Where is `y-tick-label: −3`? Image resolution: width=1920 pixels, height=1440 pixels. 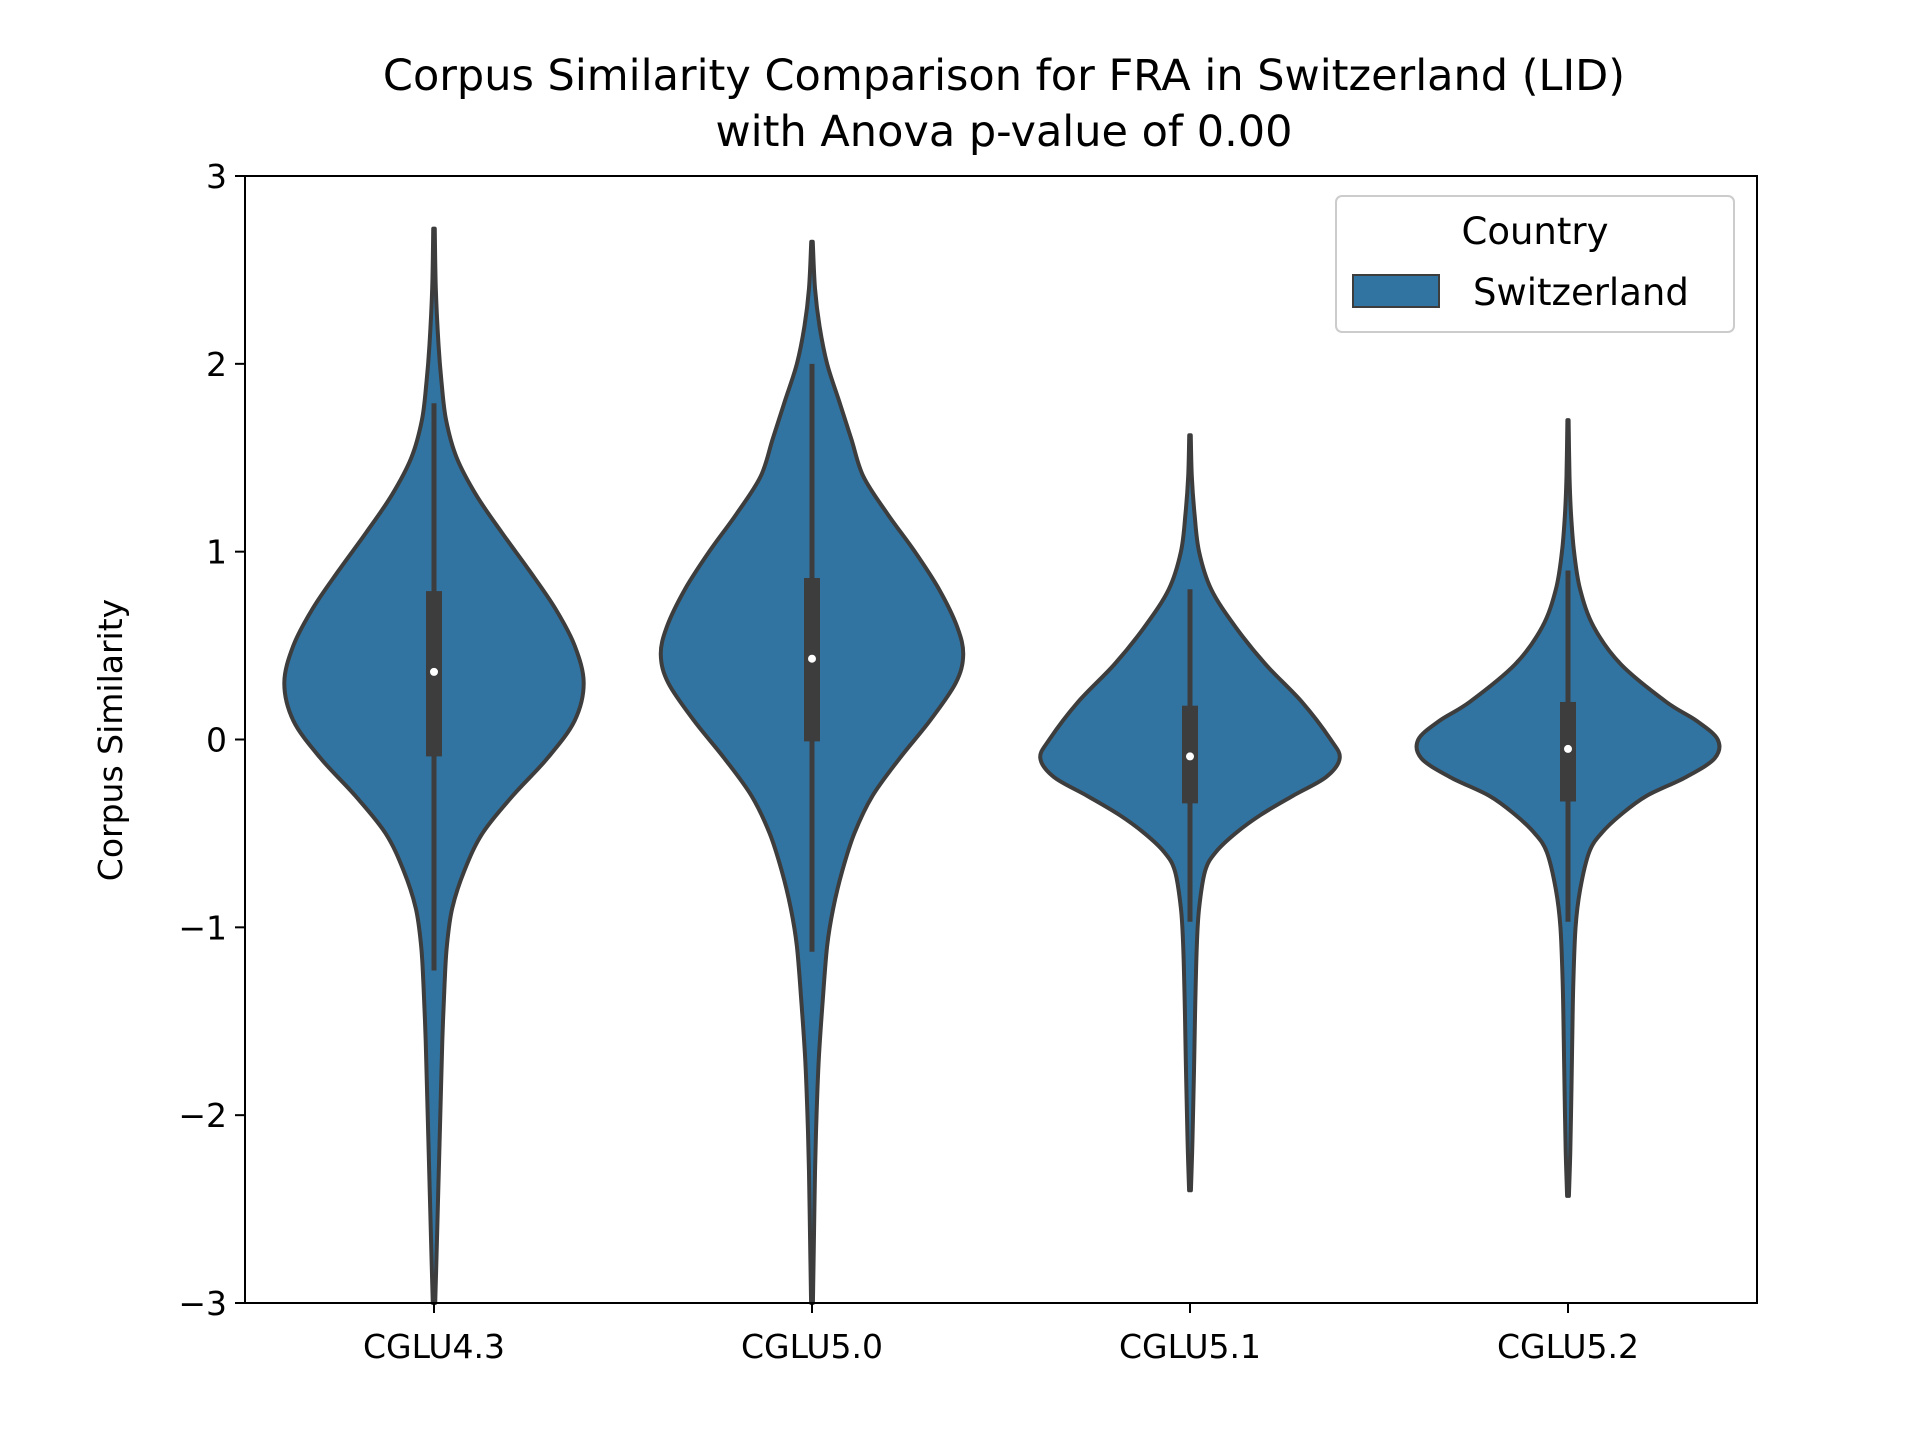
y-tick-label: −3 is located at coordinates (202, 1303).